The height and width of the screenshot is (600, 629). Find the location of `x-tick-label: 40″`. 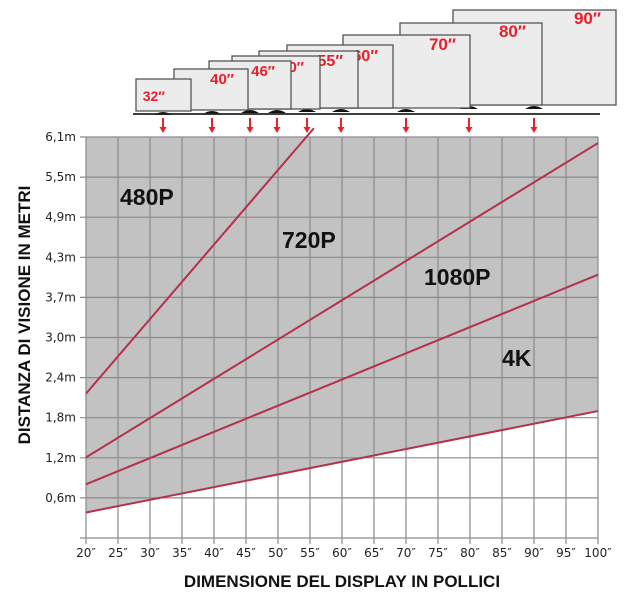

x-tick-label: 40″ is located at coordinates (214, 553).